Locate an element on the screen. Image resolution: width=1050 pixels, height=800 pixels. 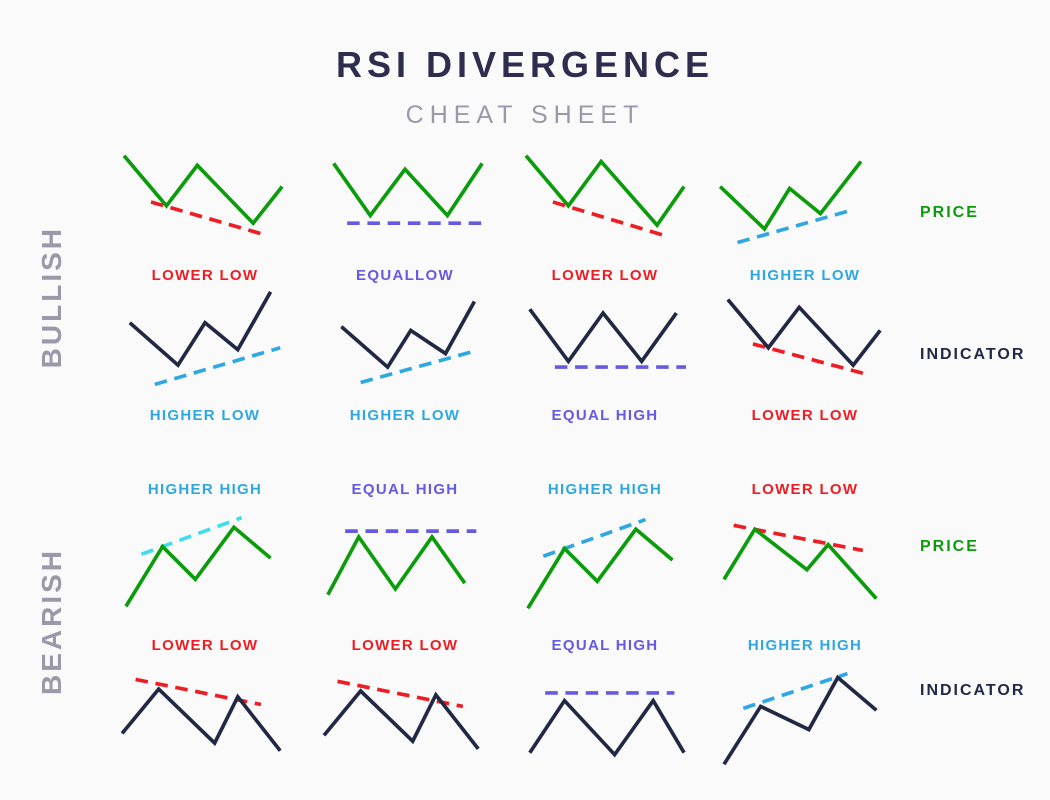
pattern-cell-bearish-price-3: HIGHER HIGH is located at coordinates (605, 548).